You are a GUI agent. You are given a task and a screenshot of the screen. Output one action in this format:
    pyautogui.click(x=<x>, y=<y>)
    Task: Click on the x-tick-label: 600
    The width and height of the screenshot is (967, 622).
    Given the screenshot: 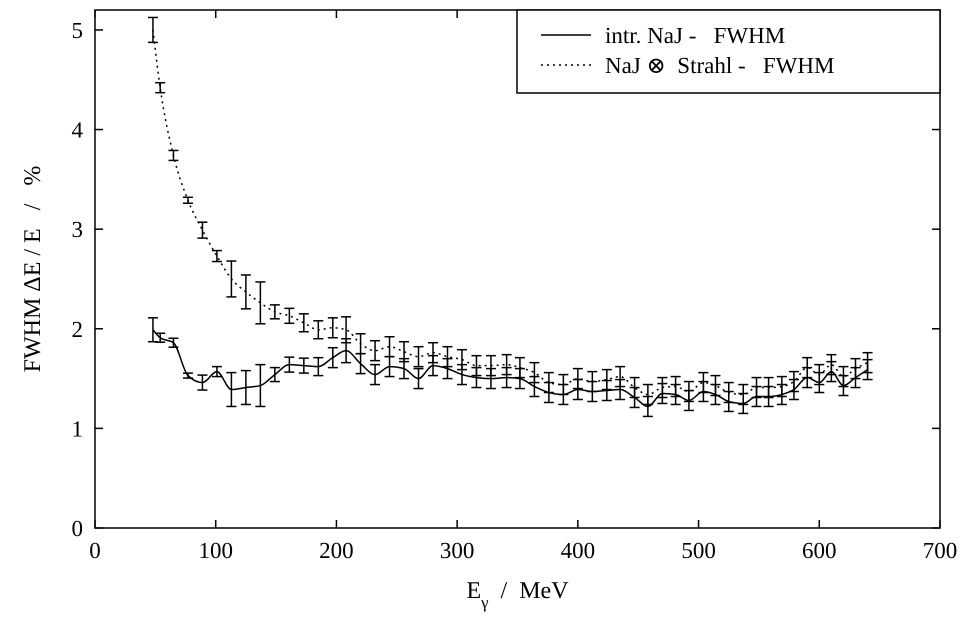 What is the action you would take?
    pyautogui.click(x=819, y=550)
    